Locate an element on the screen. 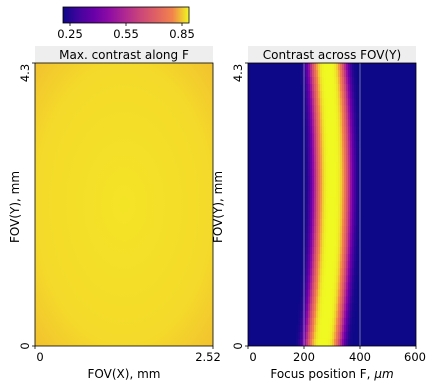 Image resolution: width=428 pixels, height=385 pixels. right-x-axis-label: Focus position F, μm is located at coordinates (331, 374).